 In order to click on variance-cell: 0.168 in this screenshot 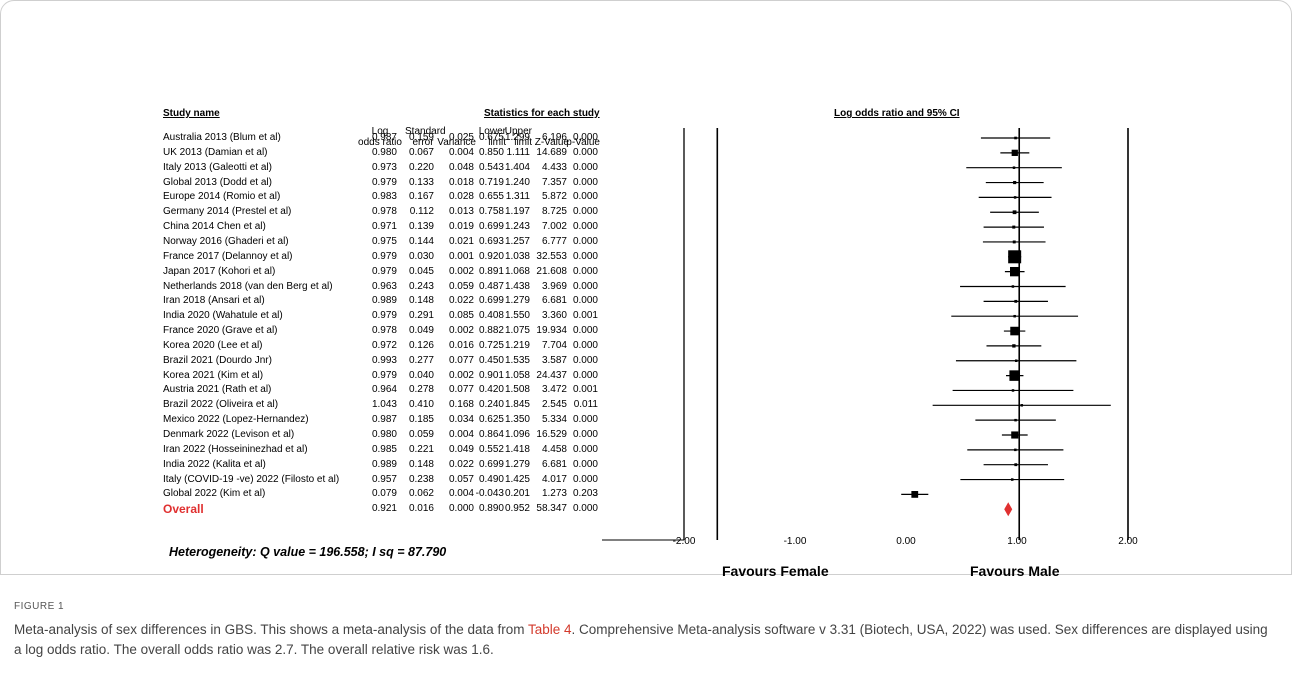, I will do `click(461, 405)`.